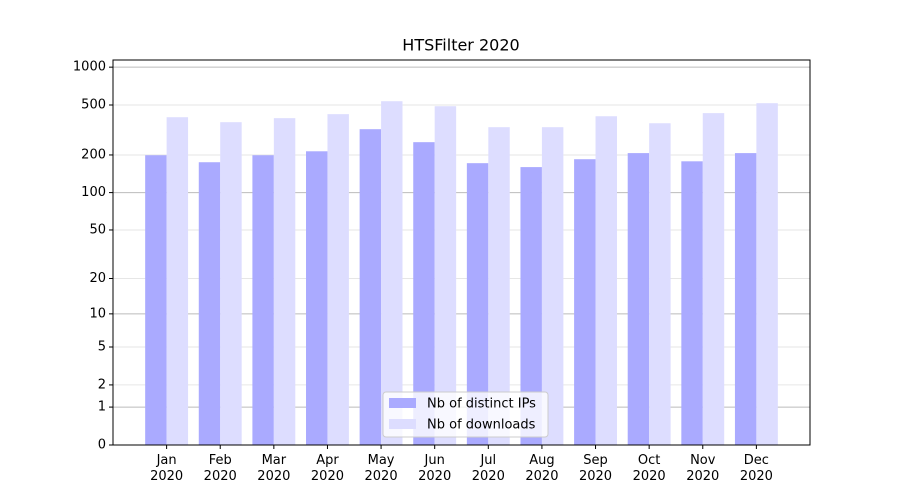 The image size is (900, 500). I want to click on y-tick-label: 1000, so click(89, 67).